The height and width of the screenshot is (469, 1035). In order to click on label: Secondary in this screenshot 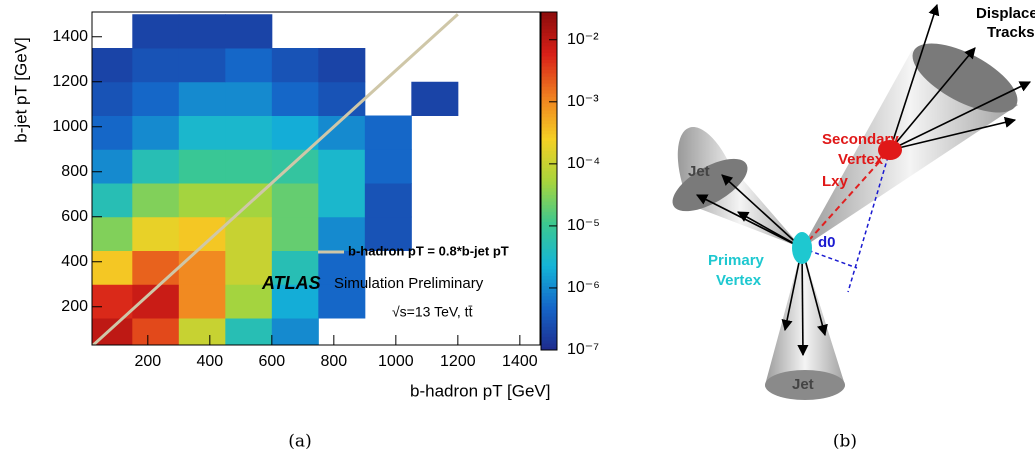, I will do `click(860, 139)`.